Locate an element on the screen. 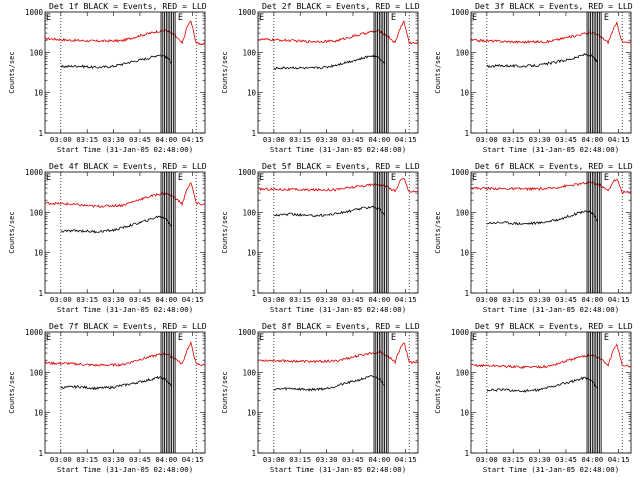  chart-title: Det 8f BLACK = Events, RED = LLD is located at coordinates (341, 326).